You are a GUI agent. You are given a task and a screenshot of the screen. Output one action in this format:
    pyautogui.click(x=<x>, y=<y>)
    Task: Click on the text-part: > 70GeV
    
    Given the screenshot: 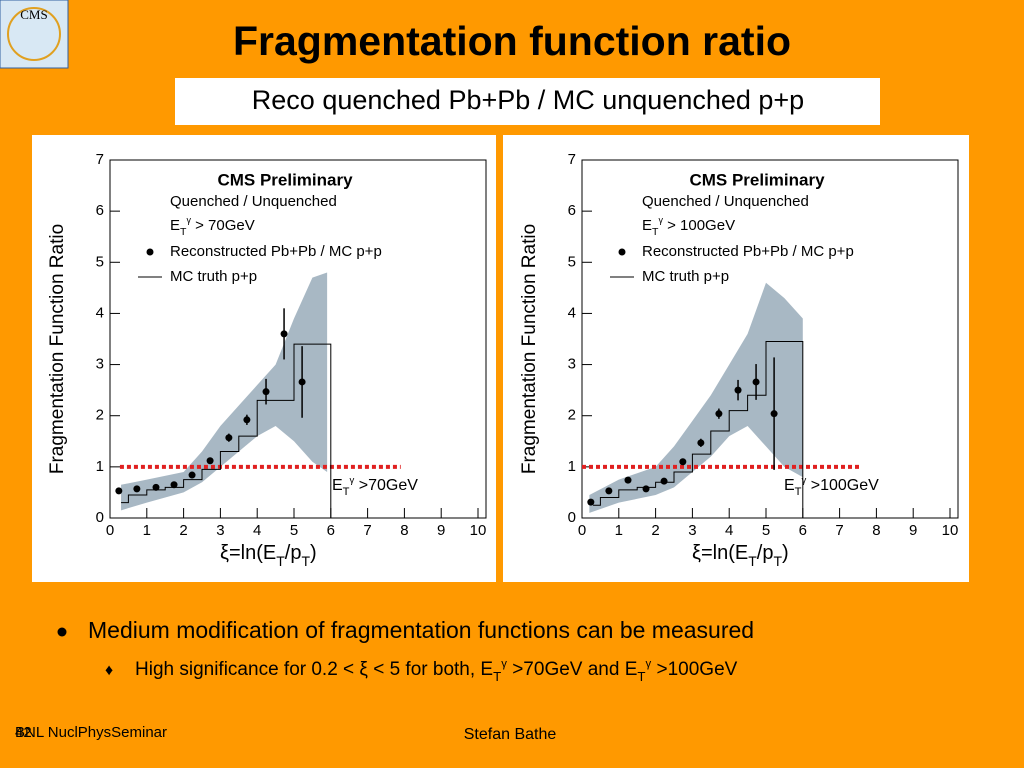 What is the action you would take?
    pyautogui.click(x=223, y=225)
    